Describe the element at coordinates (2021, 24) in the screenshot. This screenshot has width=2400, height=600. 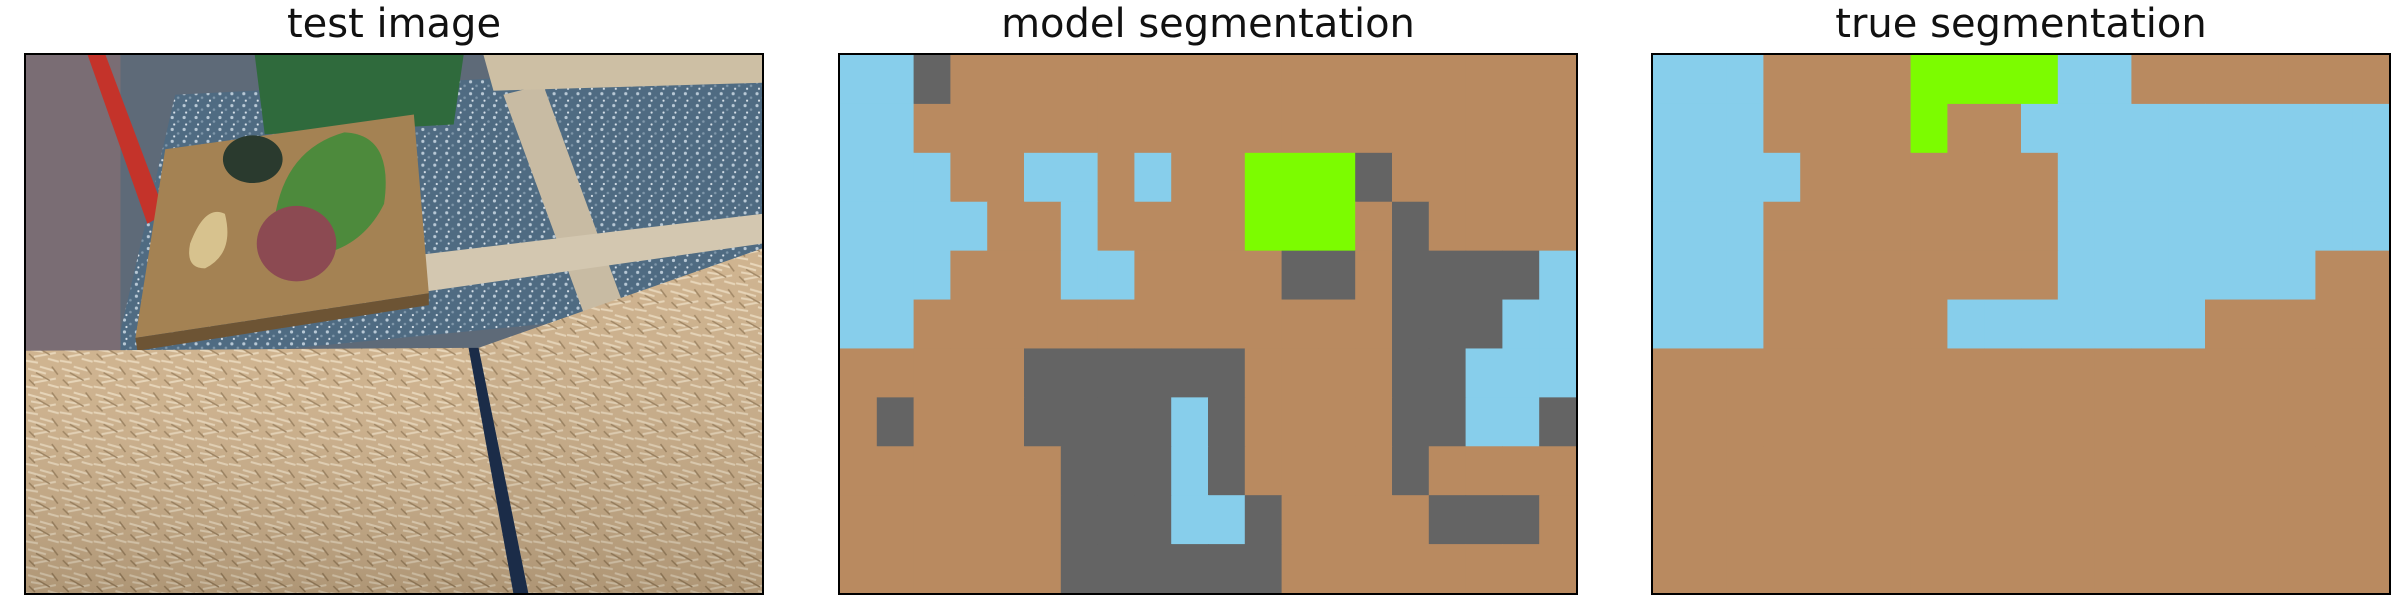
I see `true-segmentation-title: true segmentation` at that location.